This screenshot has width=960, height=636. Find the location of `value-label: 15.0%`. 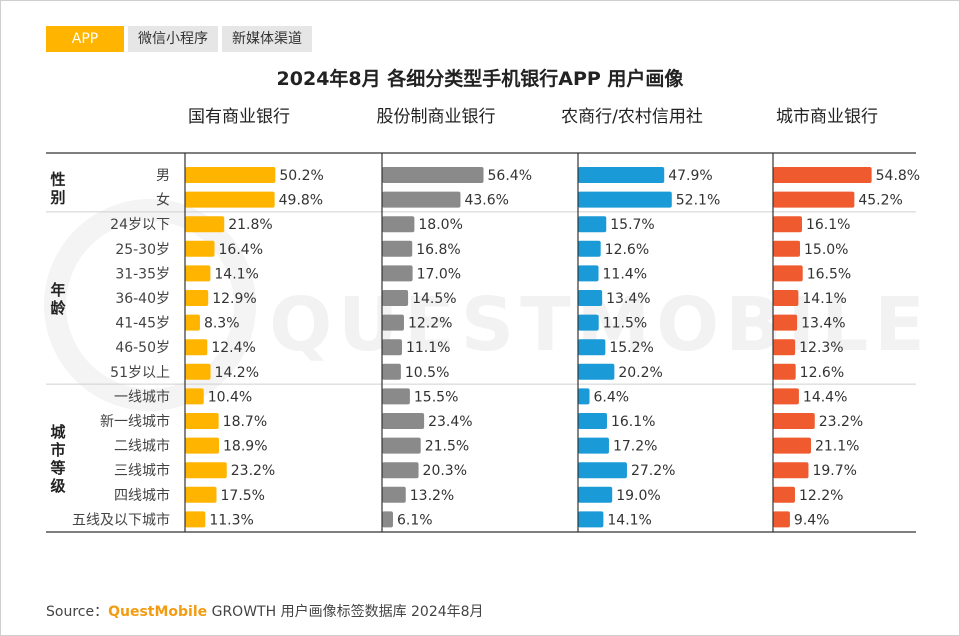

value-label: 15.0% is located at coordinates (826, 250).